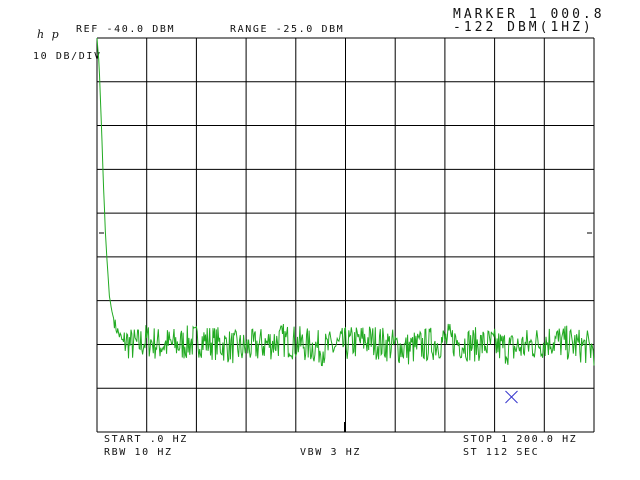 Image resolution: width=640 pixels, height=480 pixels. Describe the element at coordinates (501, 452) in the screenshot. I see `sweep-time-label: ST 112 SEC` at that location.